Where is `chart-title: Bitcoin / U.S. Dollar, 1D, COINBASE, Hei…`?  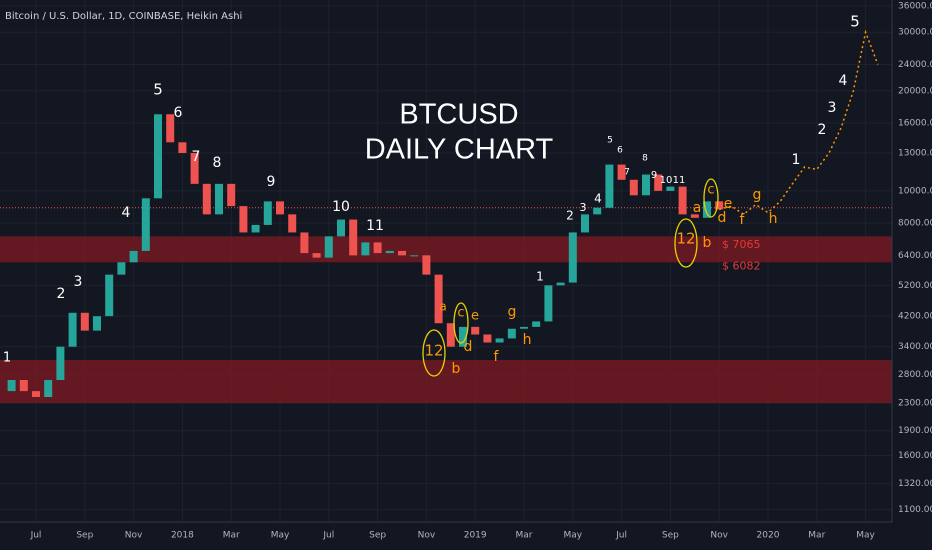 chart-title: Bitcoin / U.S. Dollar, 1D, COINBASE, Hei… is located at coordinates (123, 16).